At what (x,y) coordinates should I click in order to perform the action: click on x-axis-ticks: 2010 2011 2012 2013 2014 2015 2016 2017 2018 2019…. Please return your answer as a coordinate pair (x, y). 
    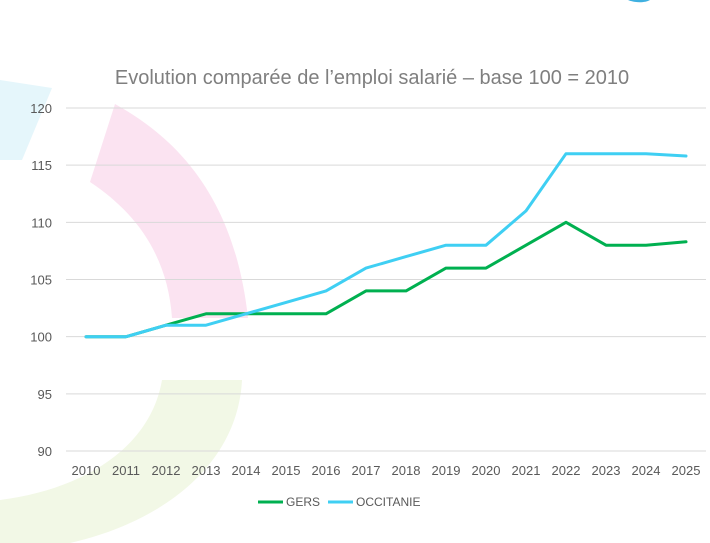
    Looking at the image, I should click on (386, 470).